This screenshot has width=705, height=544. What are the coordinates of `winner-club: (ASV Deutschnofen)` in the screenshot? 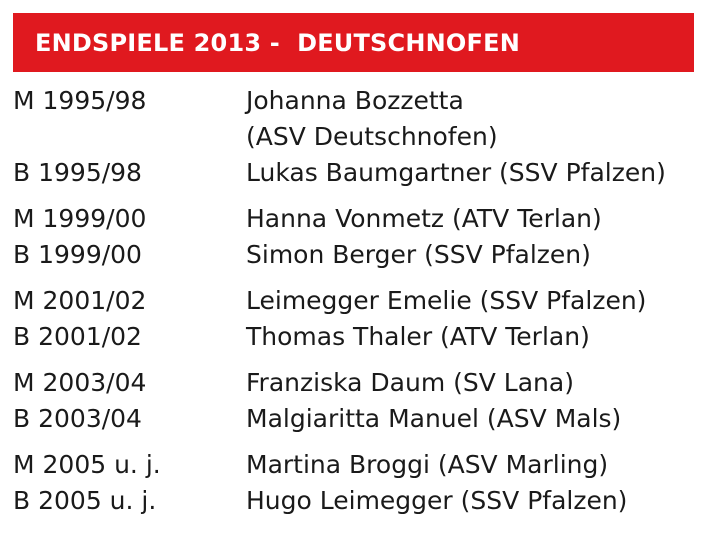 It's located at (372, 136).